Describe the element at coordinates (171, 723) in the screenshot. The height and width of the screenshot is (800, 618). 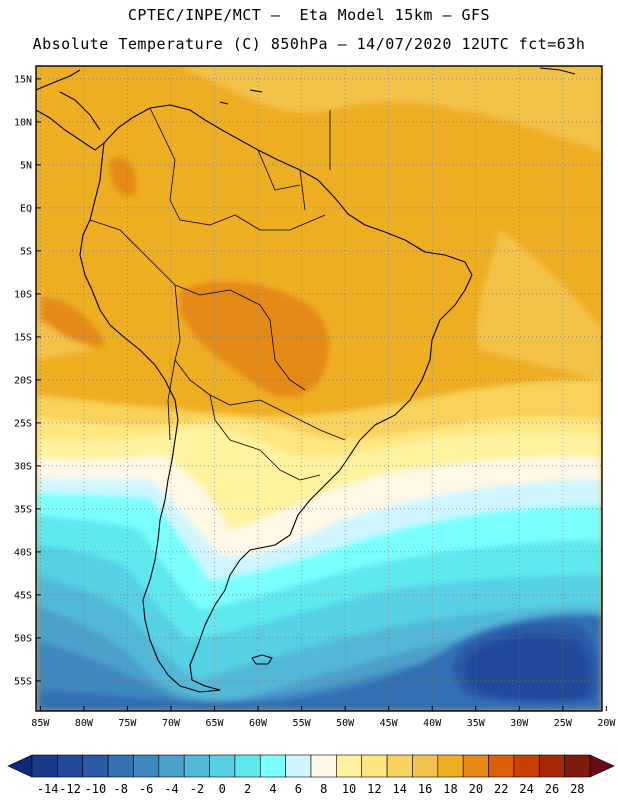
I see `lon-tick-label: 70W` at that location.